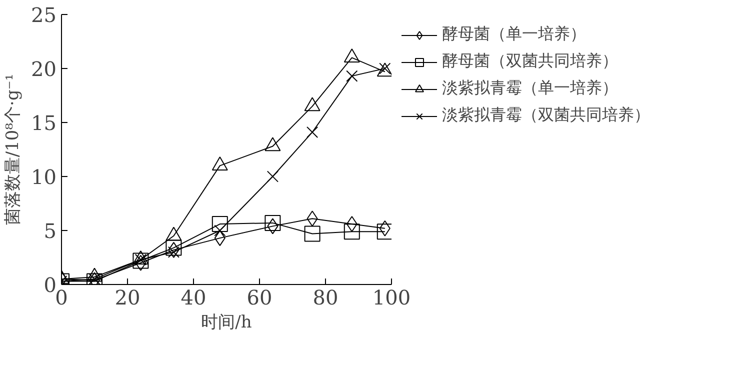  What do you see at coordinates (44, 177) in the screenshot?
I see `y-tick-label: 10` at bounding box center [44, 177].